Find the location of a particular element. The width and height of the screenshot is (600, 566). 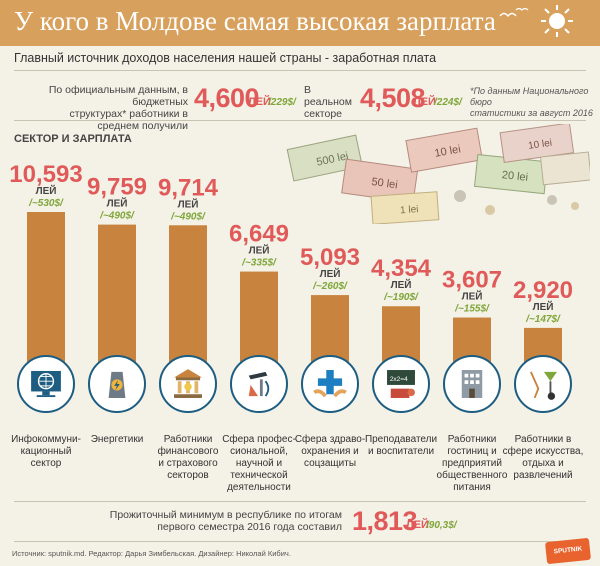

category-label-education: Преподаватели и воспитатели is located at coordinates (401, 445).